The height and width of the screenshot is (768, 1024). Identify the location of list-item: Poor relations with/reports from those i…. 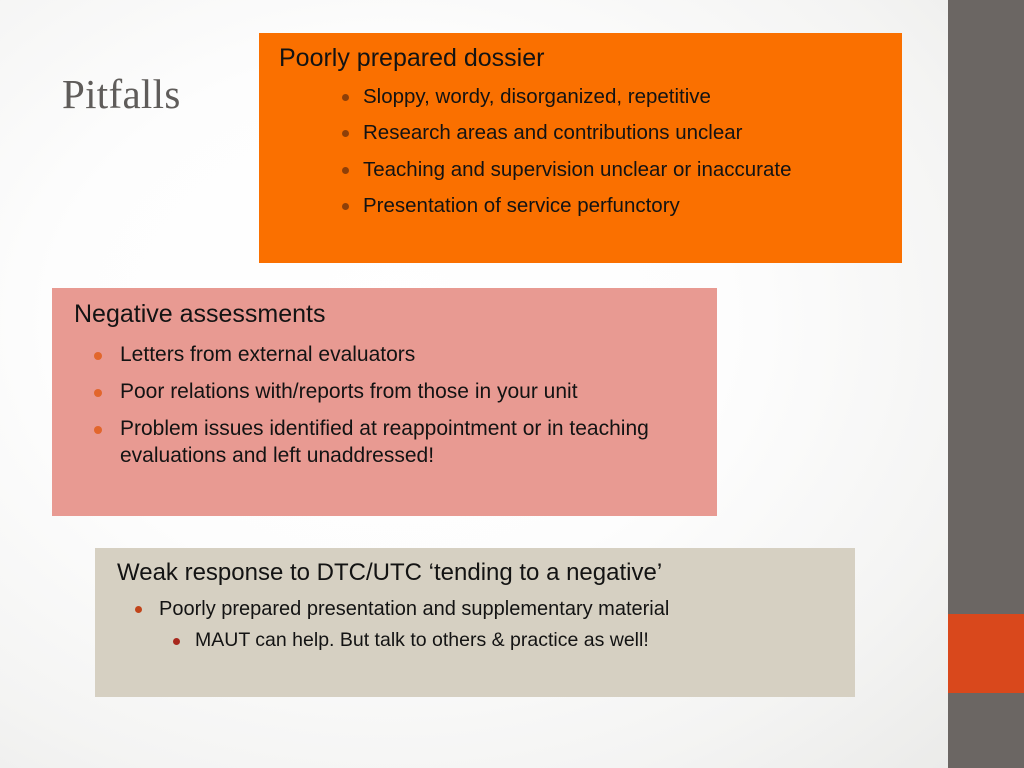
(403, 391).